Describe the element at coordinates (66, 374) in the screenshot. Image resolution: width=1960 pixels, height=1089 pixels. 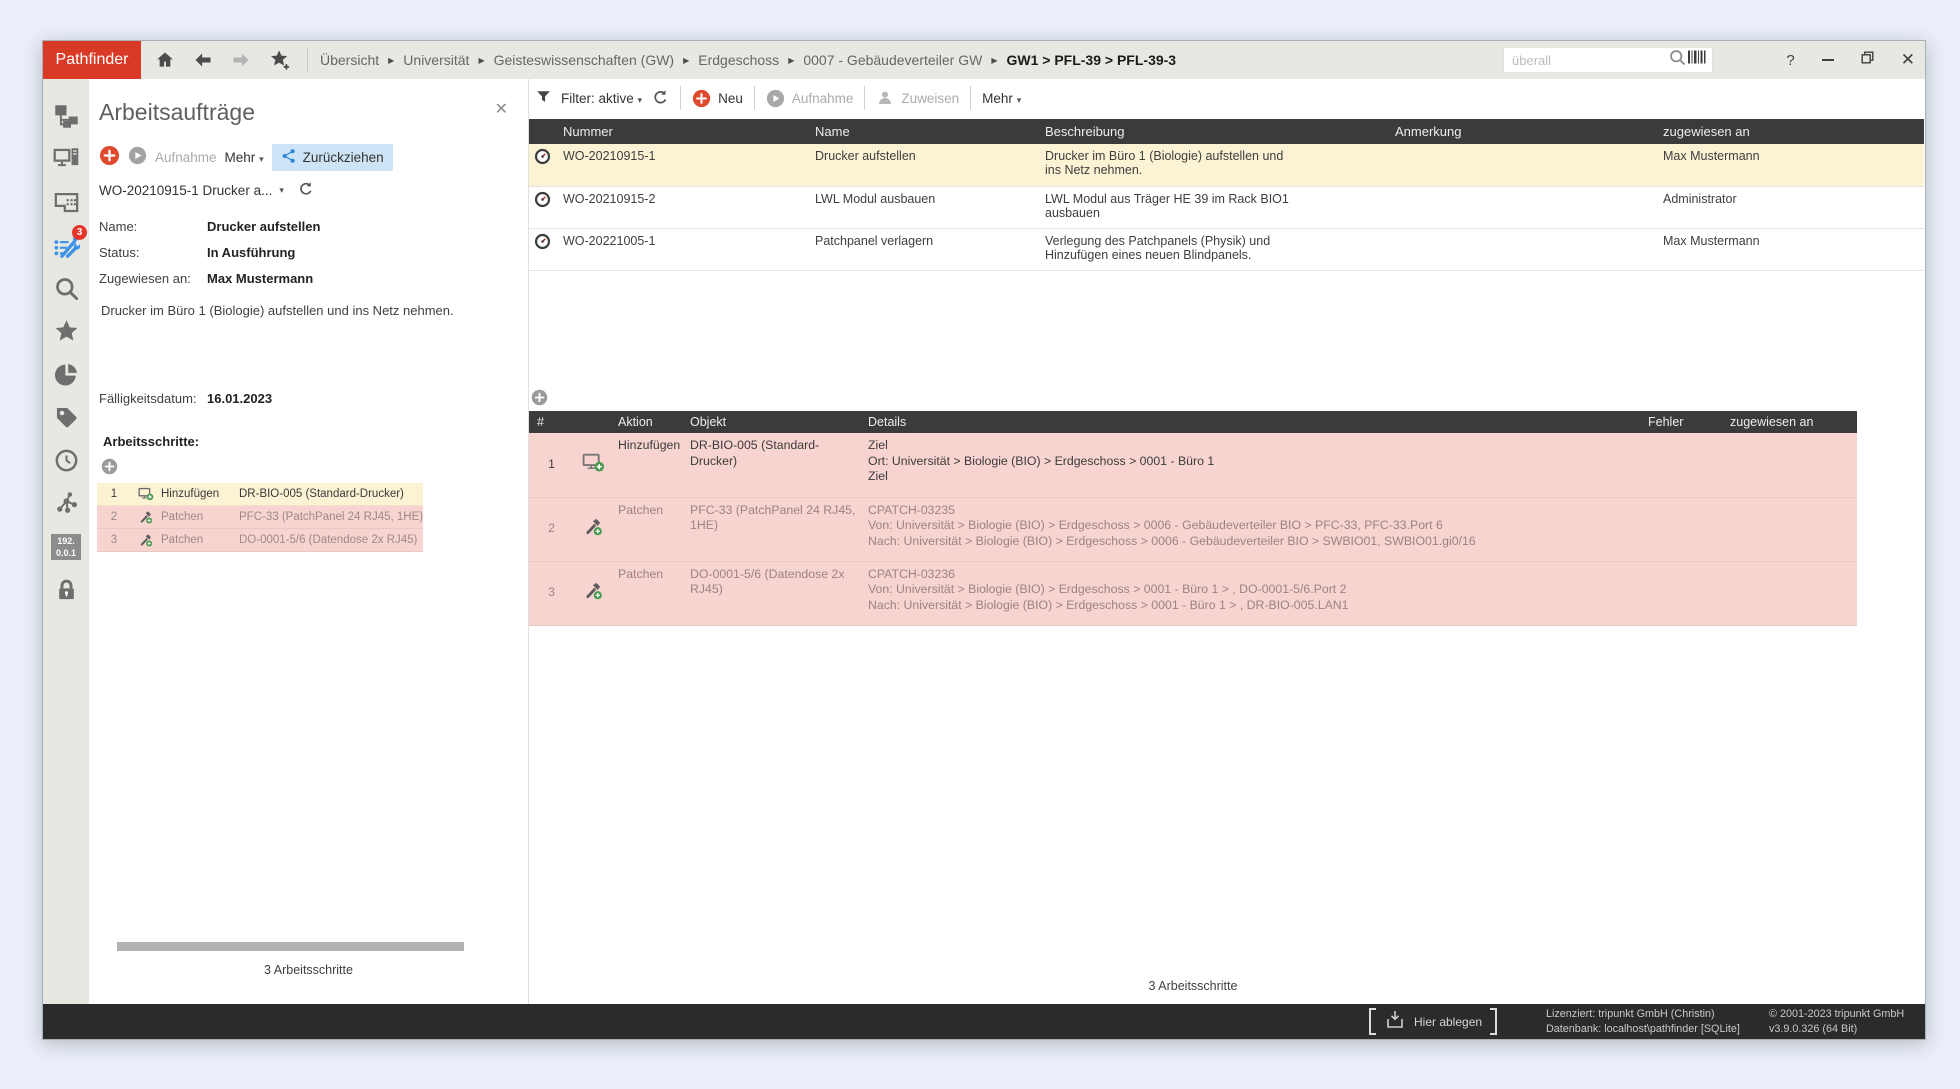
I see `sidebar-item-reports` at that location.